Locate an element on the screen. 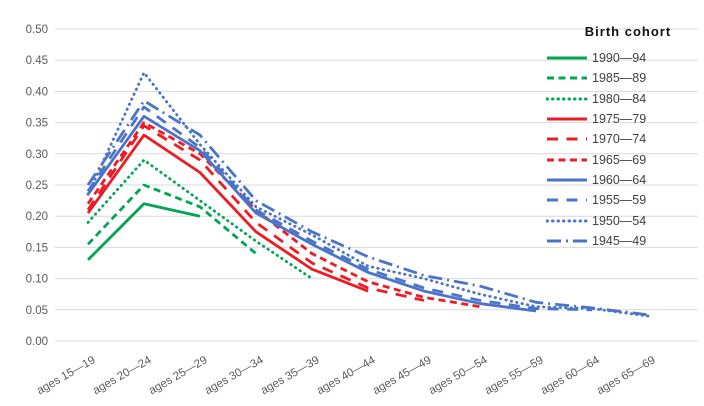 The height and width of the screenshot is (406, 704). x-tick-label: ages 65—69 is located at coordinates (626, 375).